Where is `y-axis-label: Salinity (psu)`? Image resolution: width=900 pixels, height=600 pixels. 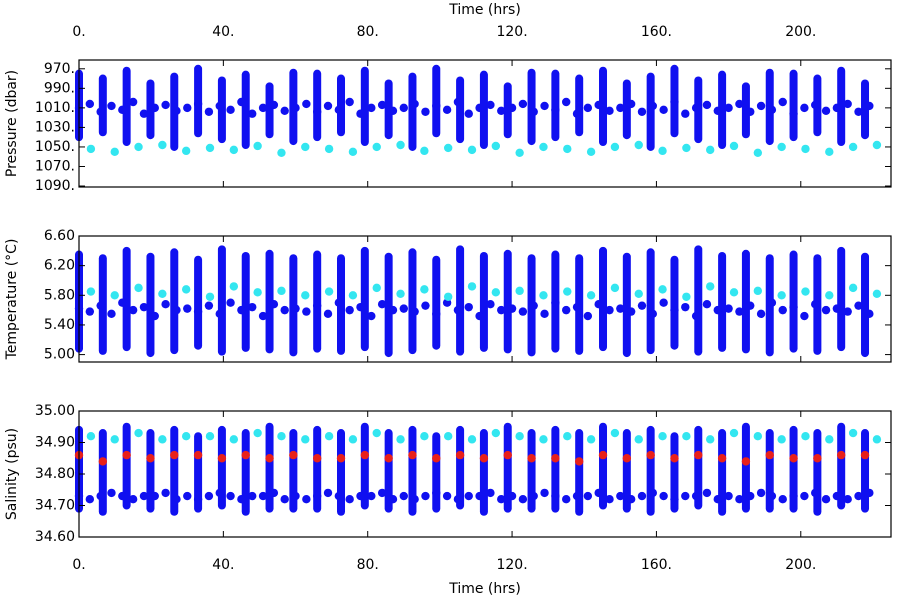 y-axis-label: Salinity (psu) is located at coordinates (12, 474).